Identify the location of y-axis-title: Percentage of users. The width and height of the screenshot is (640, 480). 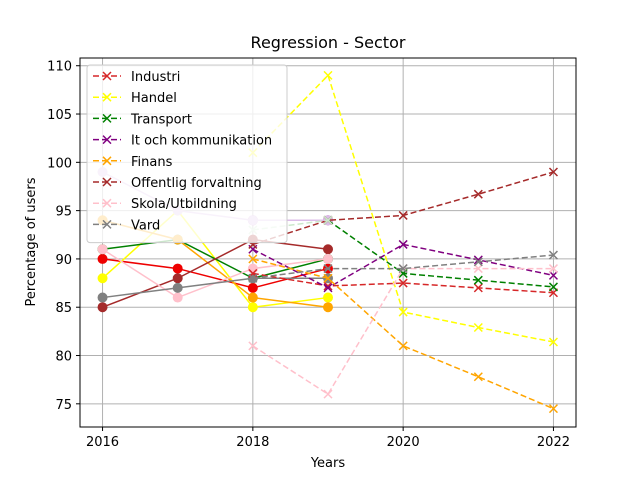
(31, 241).